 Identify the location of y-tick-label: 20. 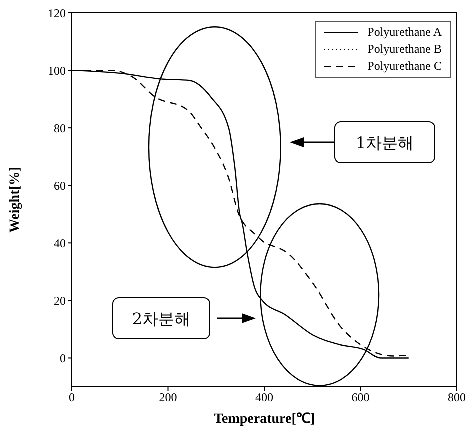
(60, 301).